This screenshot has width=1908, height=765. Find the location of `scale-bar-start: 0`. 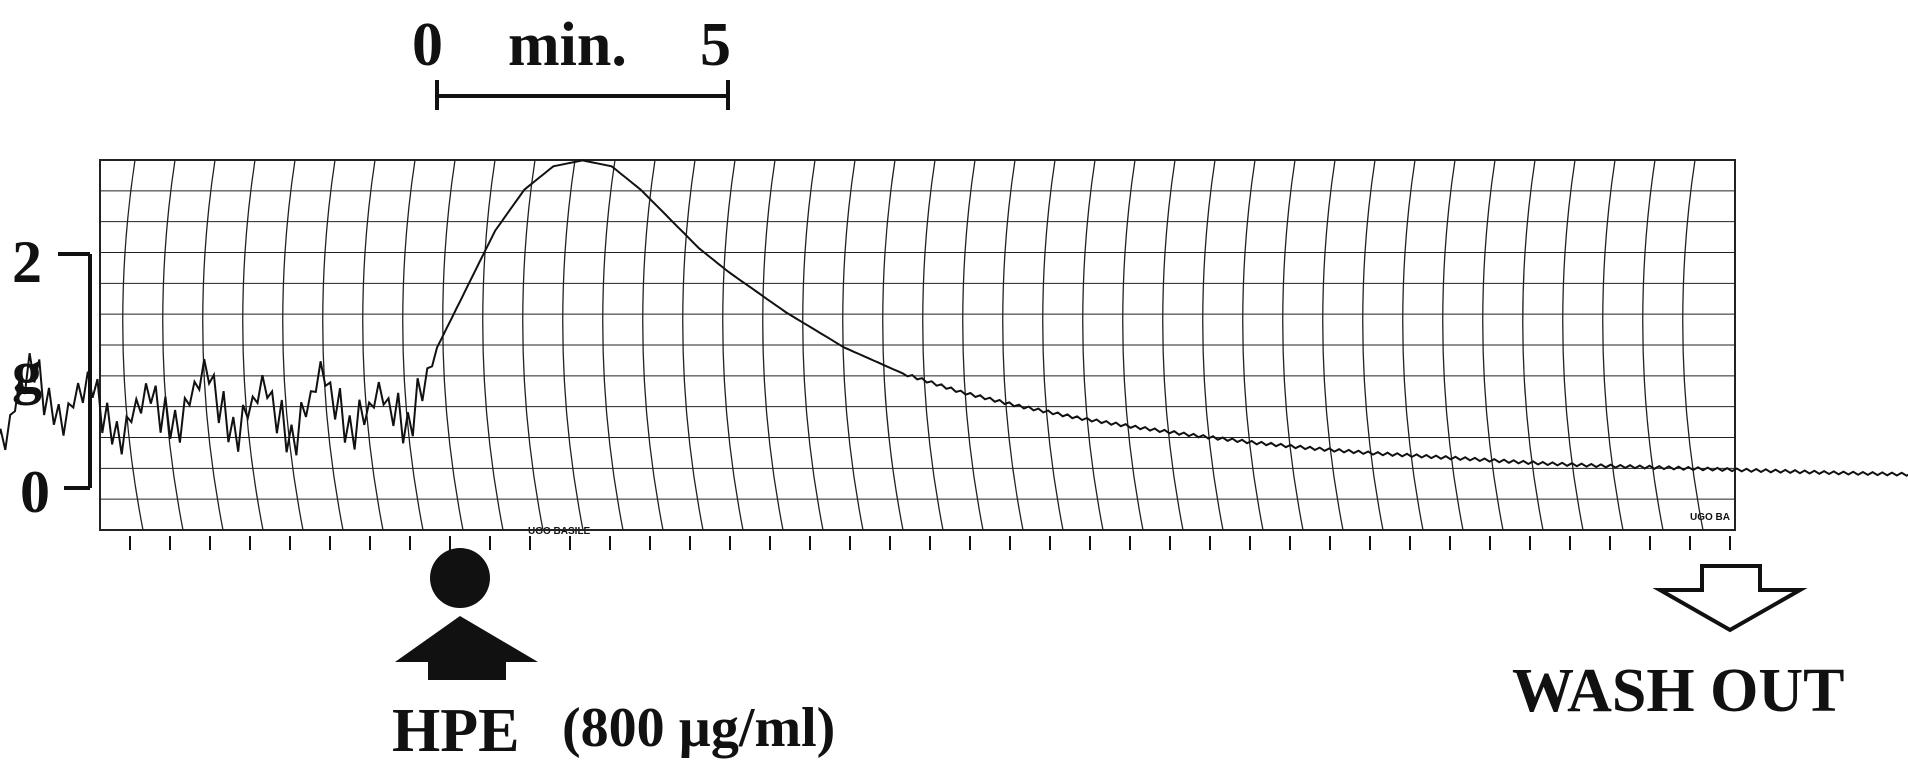

scale-bar-start: 0 is located at coordinates (427, 45).